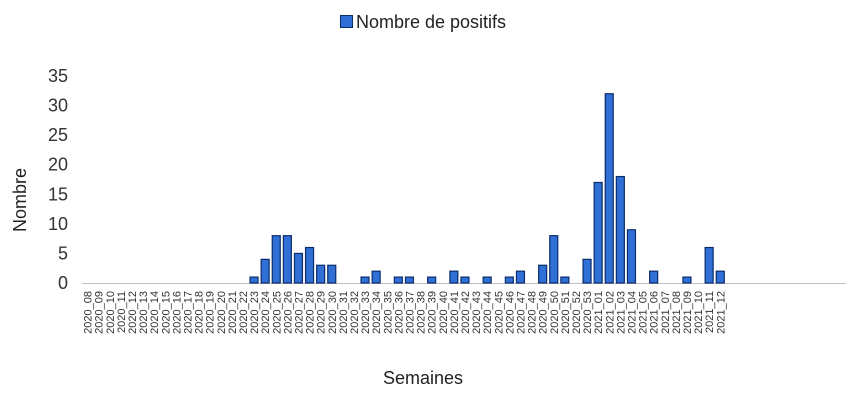 This screenshot has width=846, height=396. I want to click on x-tick-label: 2020_23, so click(255, 312).